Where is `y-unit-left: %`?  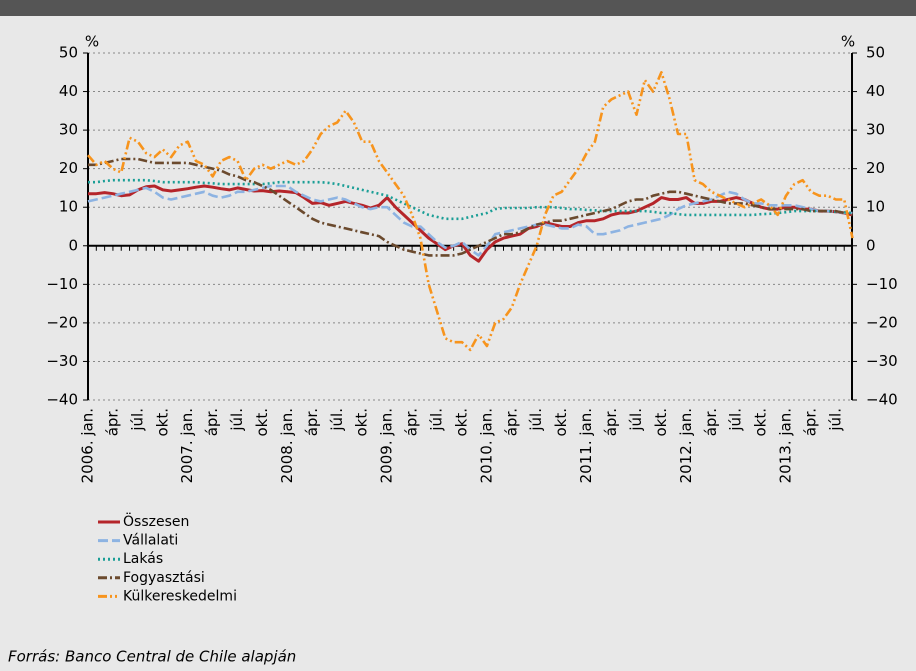 y-unit-left: % is located at coordinates (92, 42).